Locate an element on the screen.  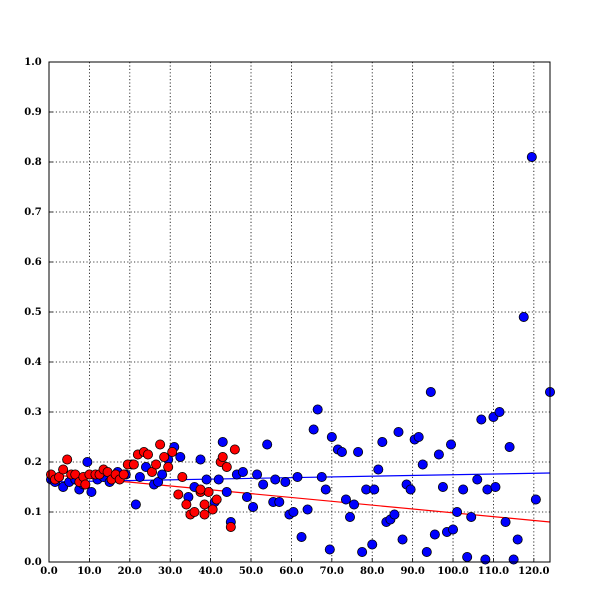
y-axis-ticks: 0.0 0.1 0.2 0.3 0.4 0.5 0.6 0.7 0.8 0.9 1.0 is located at coordinates (38, 312).